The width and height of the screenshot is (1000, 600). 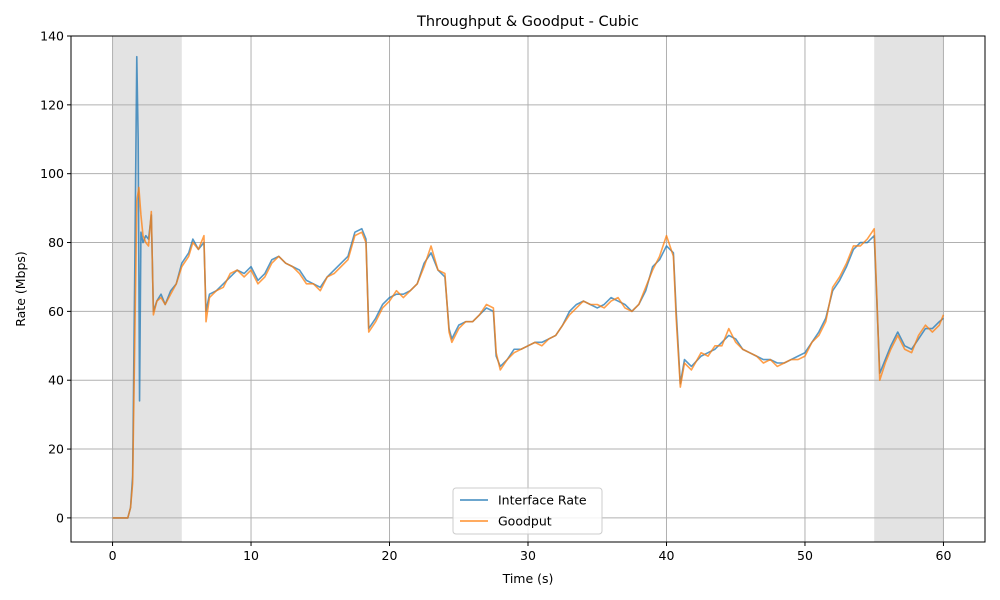 What do you see at coordinates (52, 173) in the screenshot?
I see `y-tick-label-100: 100` at bounding box center [52, 173].